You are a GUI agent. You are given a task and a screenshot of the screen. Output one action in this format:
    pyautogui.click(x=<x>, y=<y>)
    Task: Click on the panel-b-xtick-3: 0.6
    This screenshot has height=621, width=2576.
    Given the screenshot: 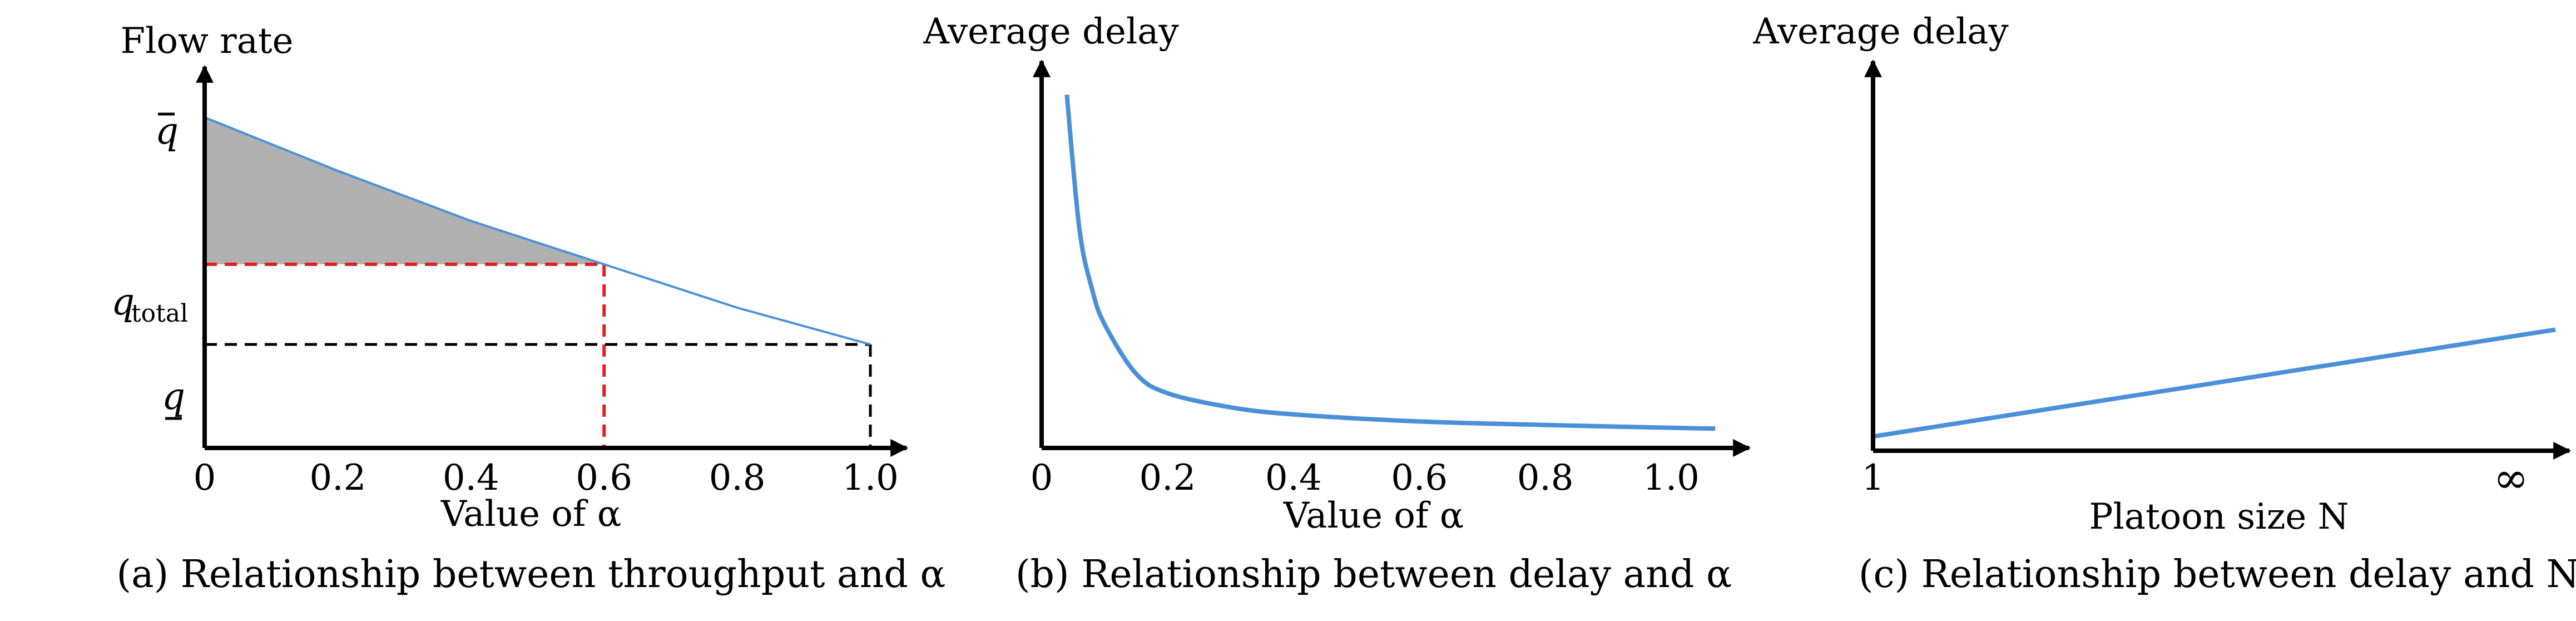 What is the action you would take?
    pyautogui.click(x=1419, y=478)
    